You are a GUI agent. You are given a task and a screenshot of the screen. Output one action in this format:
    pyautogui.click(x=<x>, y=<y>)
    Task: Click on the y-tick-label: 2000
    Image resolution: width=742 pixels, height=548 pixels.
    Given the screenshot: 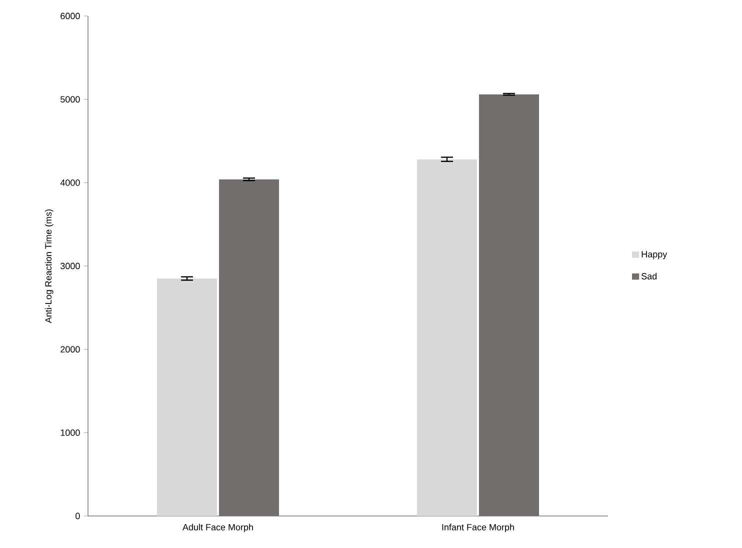 What is the action you would take?
    pyautogui.click(x=70, y=349)
    